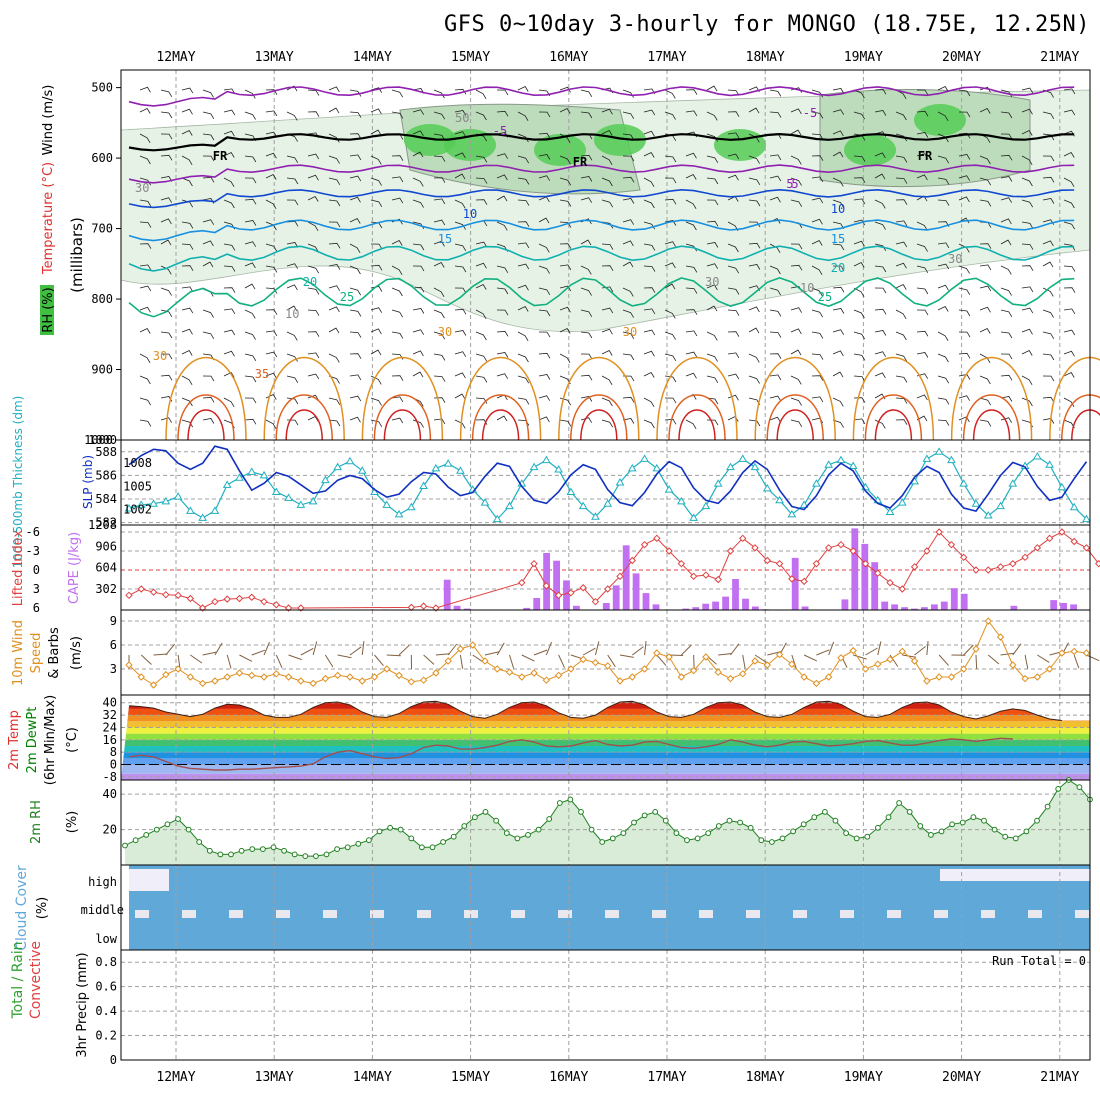  What do you see at coordinates (175, 57) in the screenshot?
I see `date-label-top: 12MAY` at bounding box center [175, 57].